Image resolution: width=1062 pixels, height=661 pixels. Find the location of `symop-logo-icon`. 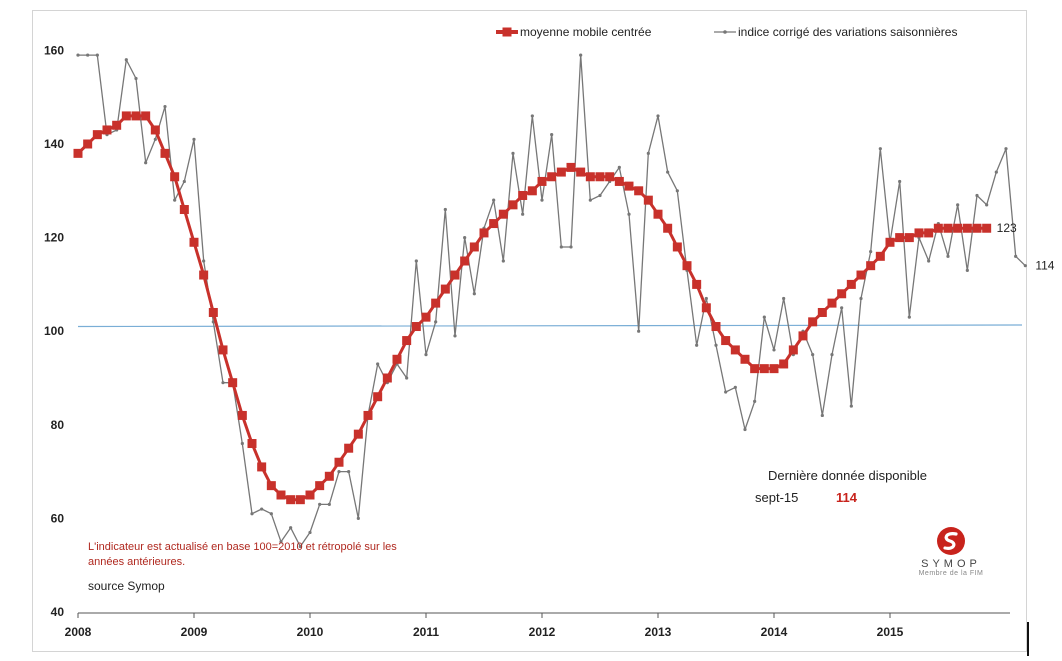

symop-logo-icon is located at coordinates (951, 541).